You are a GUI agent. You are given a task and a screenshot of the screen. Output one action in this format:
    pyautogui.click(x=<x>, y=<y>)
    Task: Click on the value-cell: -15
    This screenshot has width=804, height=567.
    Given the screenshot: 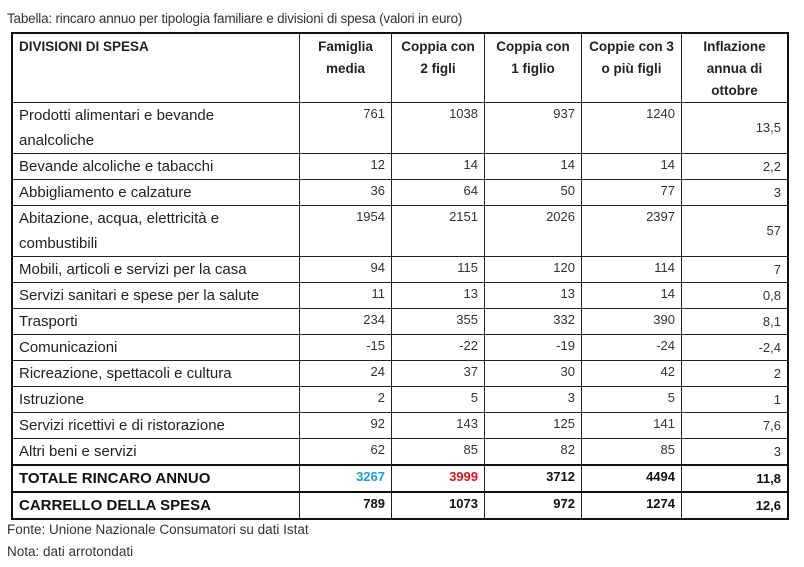 What is the action you would take?
    pyautogui.click(x=345, y=347)
    